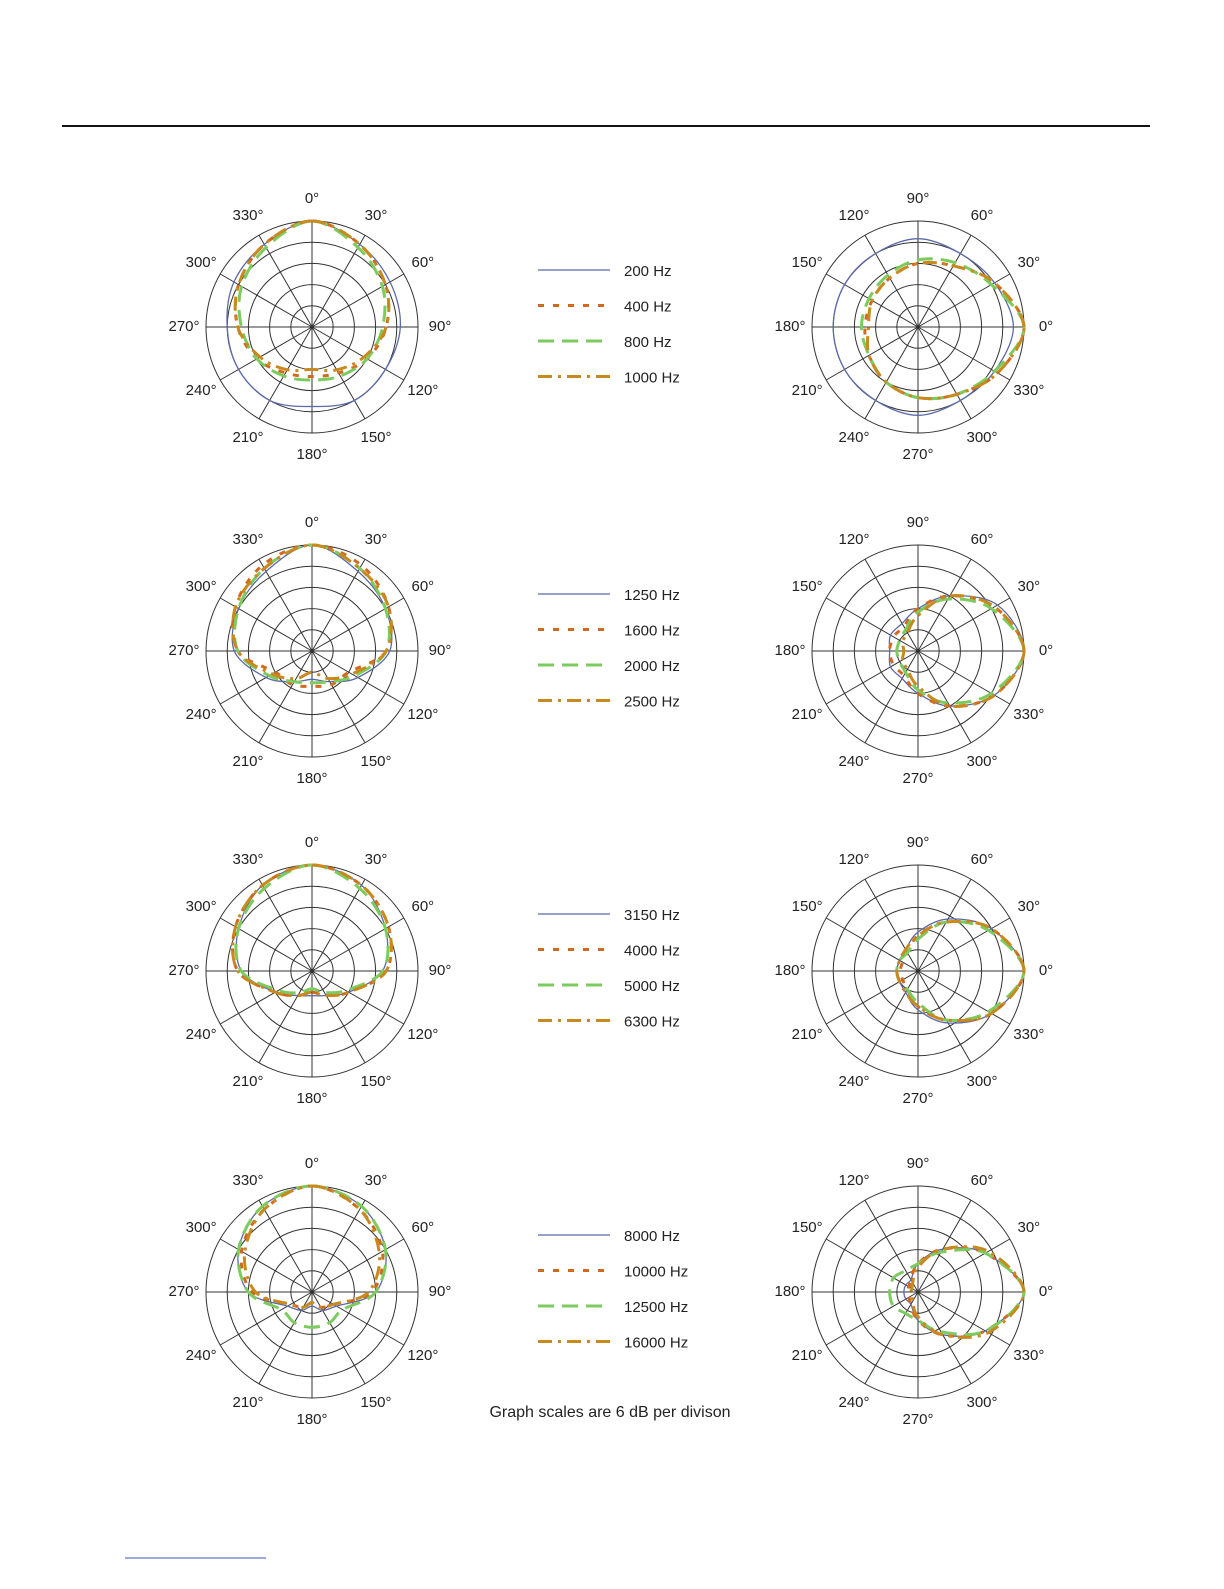  What do you see at coordinates (656, 1271) in the screenshot?
I see `legend-label: 10000 Hz` at bounding box center [656, 1271].